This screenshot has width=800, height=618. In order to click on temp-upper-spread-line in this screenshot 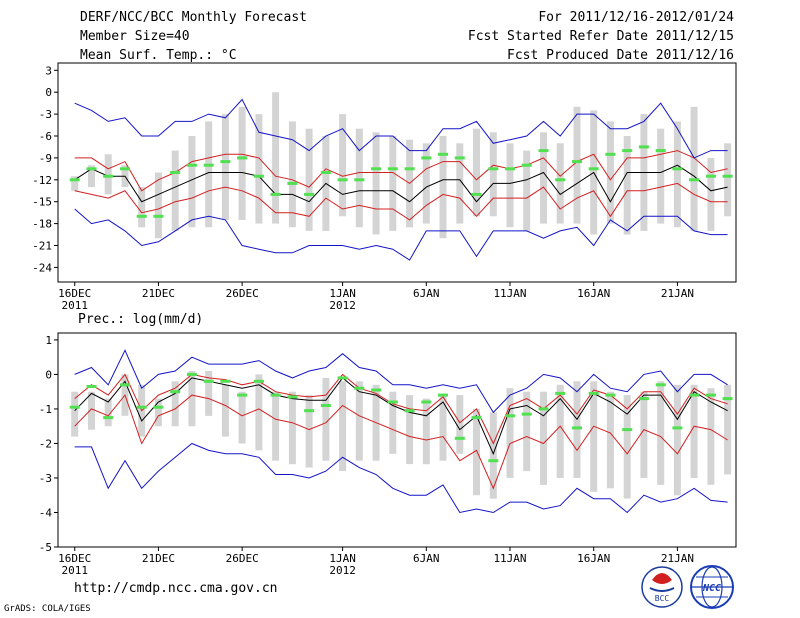, I will do `click(401, 171)`.